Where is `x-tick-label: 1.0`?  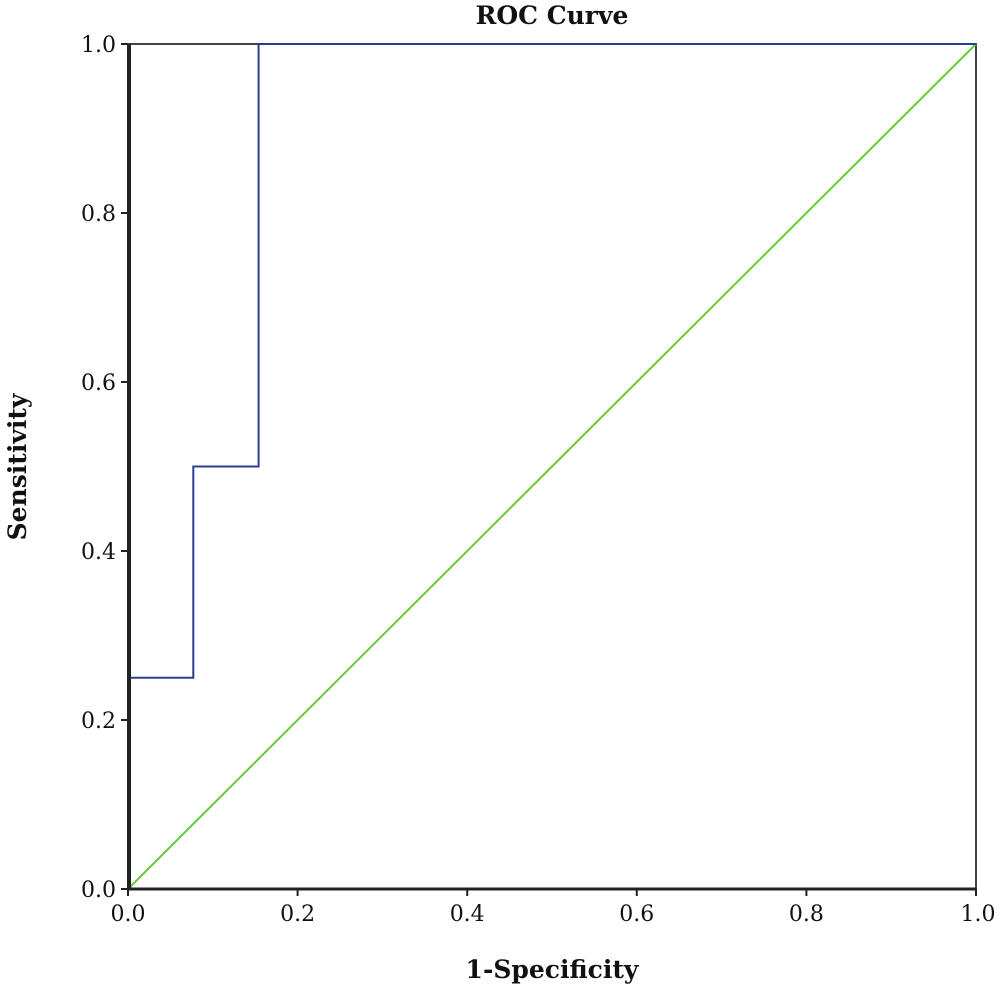 x-tick-label: 1.0 is located at coordinates (978, 914).